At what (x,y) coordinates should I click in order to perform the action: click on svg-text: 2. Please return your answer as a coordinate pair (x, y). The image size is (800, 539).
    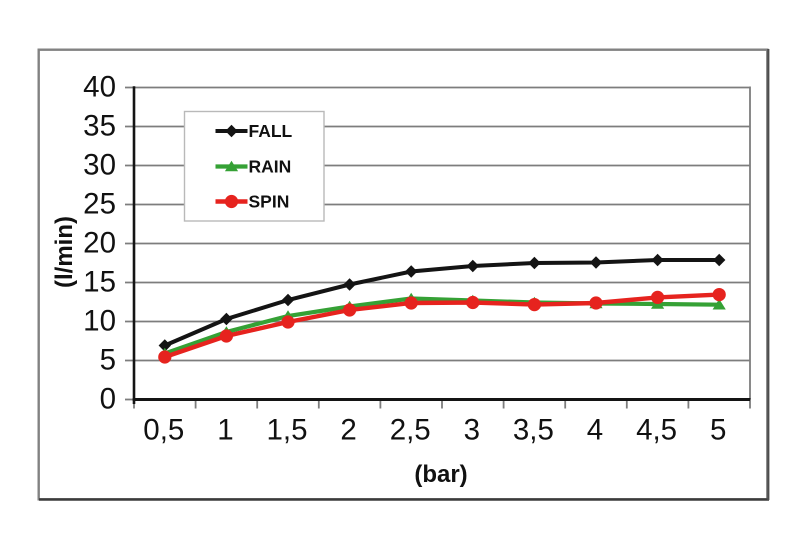
    Looking at the image, I should click on (348, 430).